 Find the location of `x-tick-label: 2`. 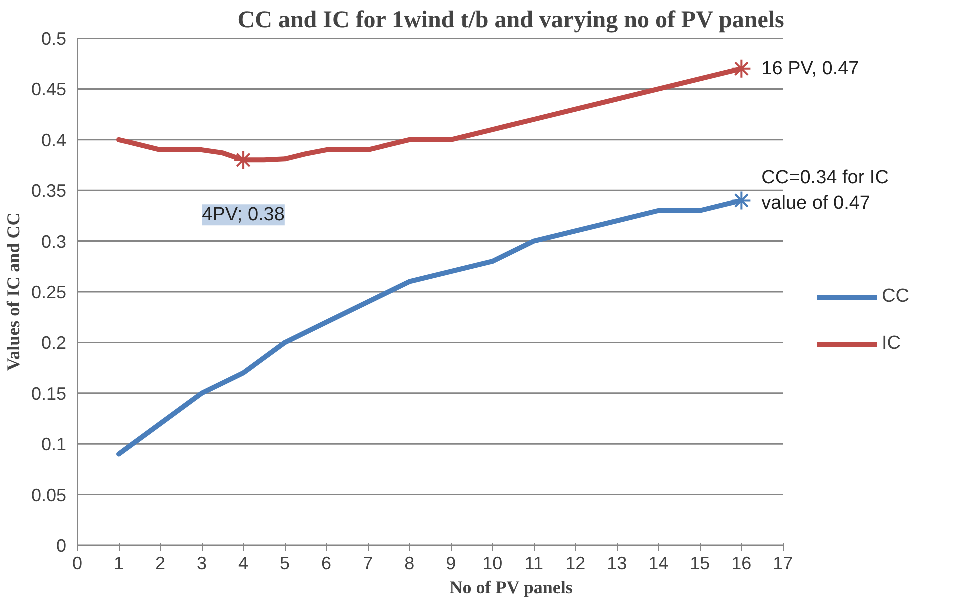

x-tick-label: 2 is located at coordinates (161, 564).